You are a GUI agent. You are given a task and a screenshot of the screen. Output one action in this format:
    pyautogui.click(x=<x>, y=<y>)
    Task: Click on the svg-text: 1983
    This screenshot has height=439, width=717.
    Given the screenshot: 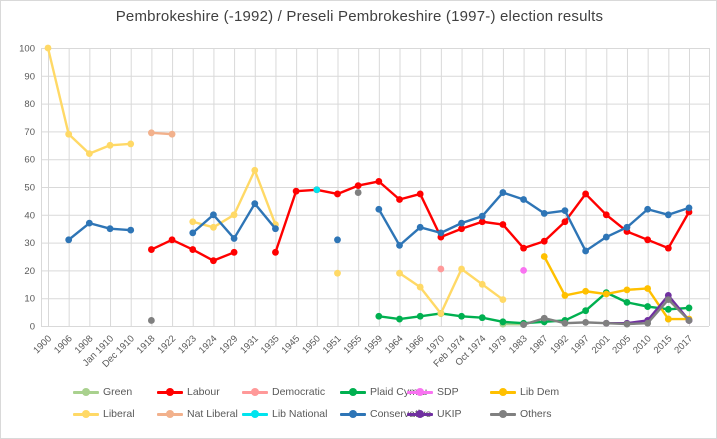 What is the action you would take?
    pyautogui.click(x=518, y=344)
    